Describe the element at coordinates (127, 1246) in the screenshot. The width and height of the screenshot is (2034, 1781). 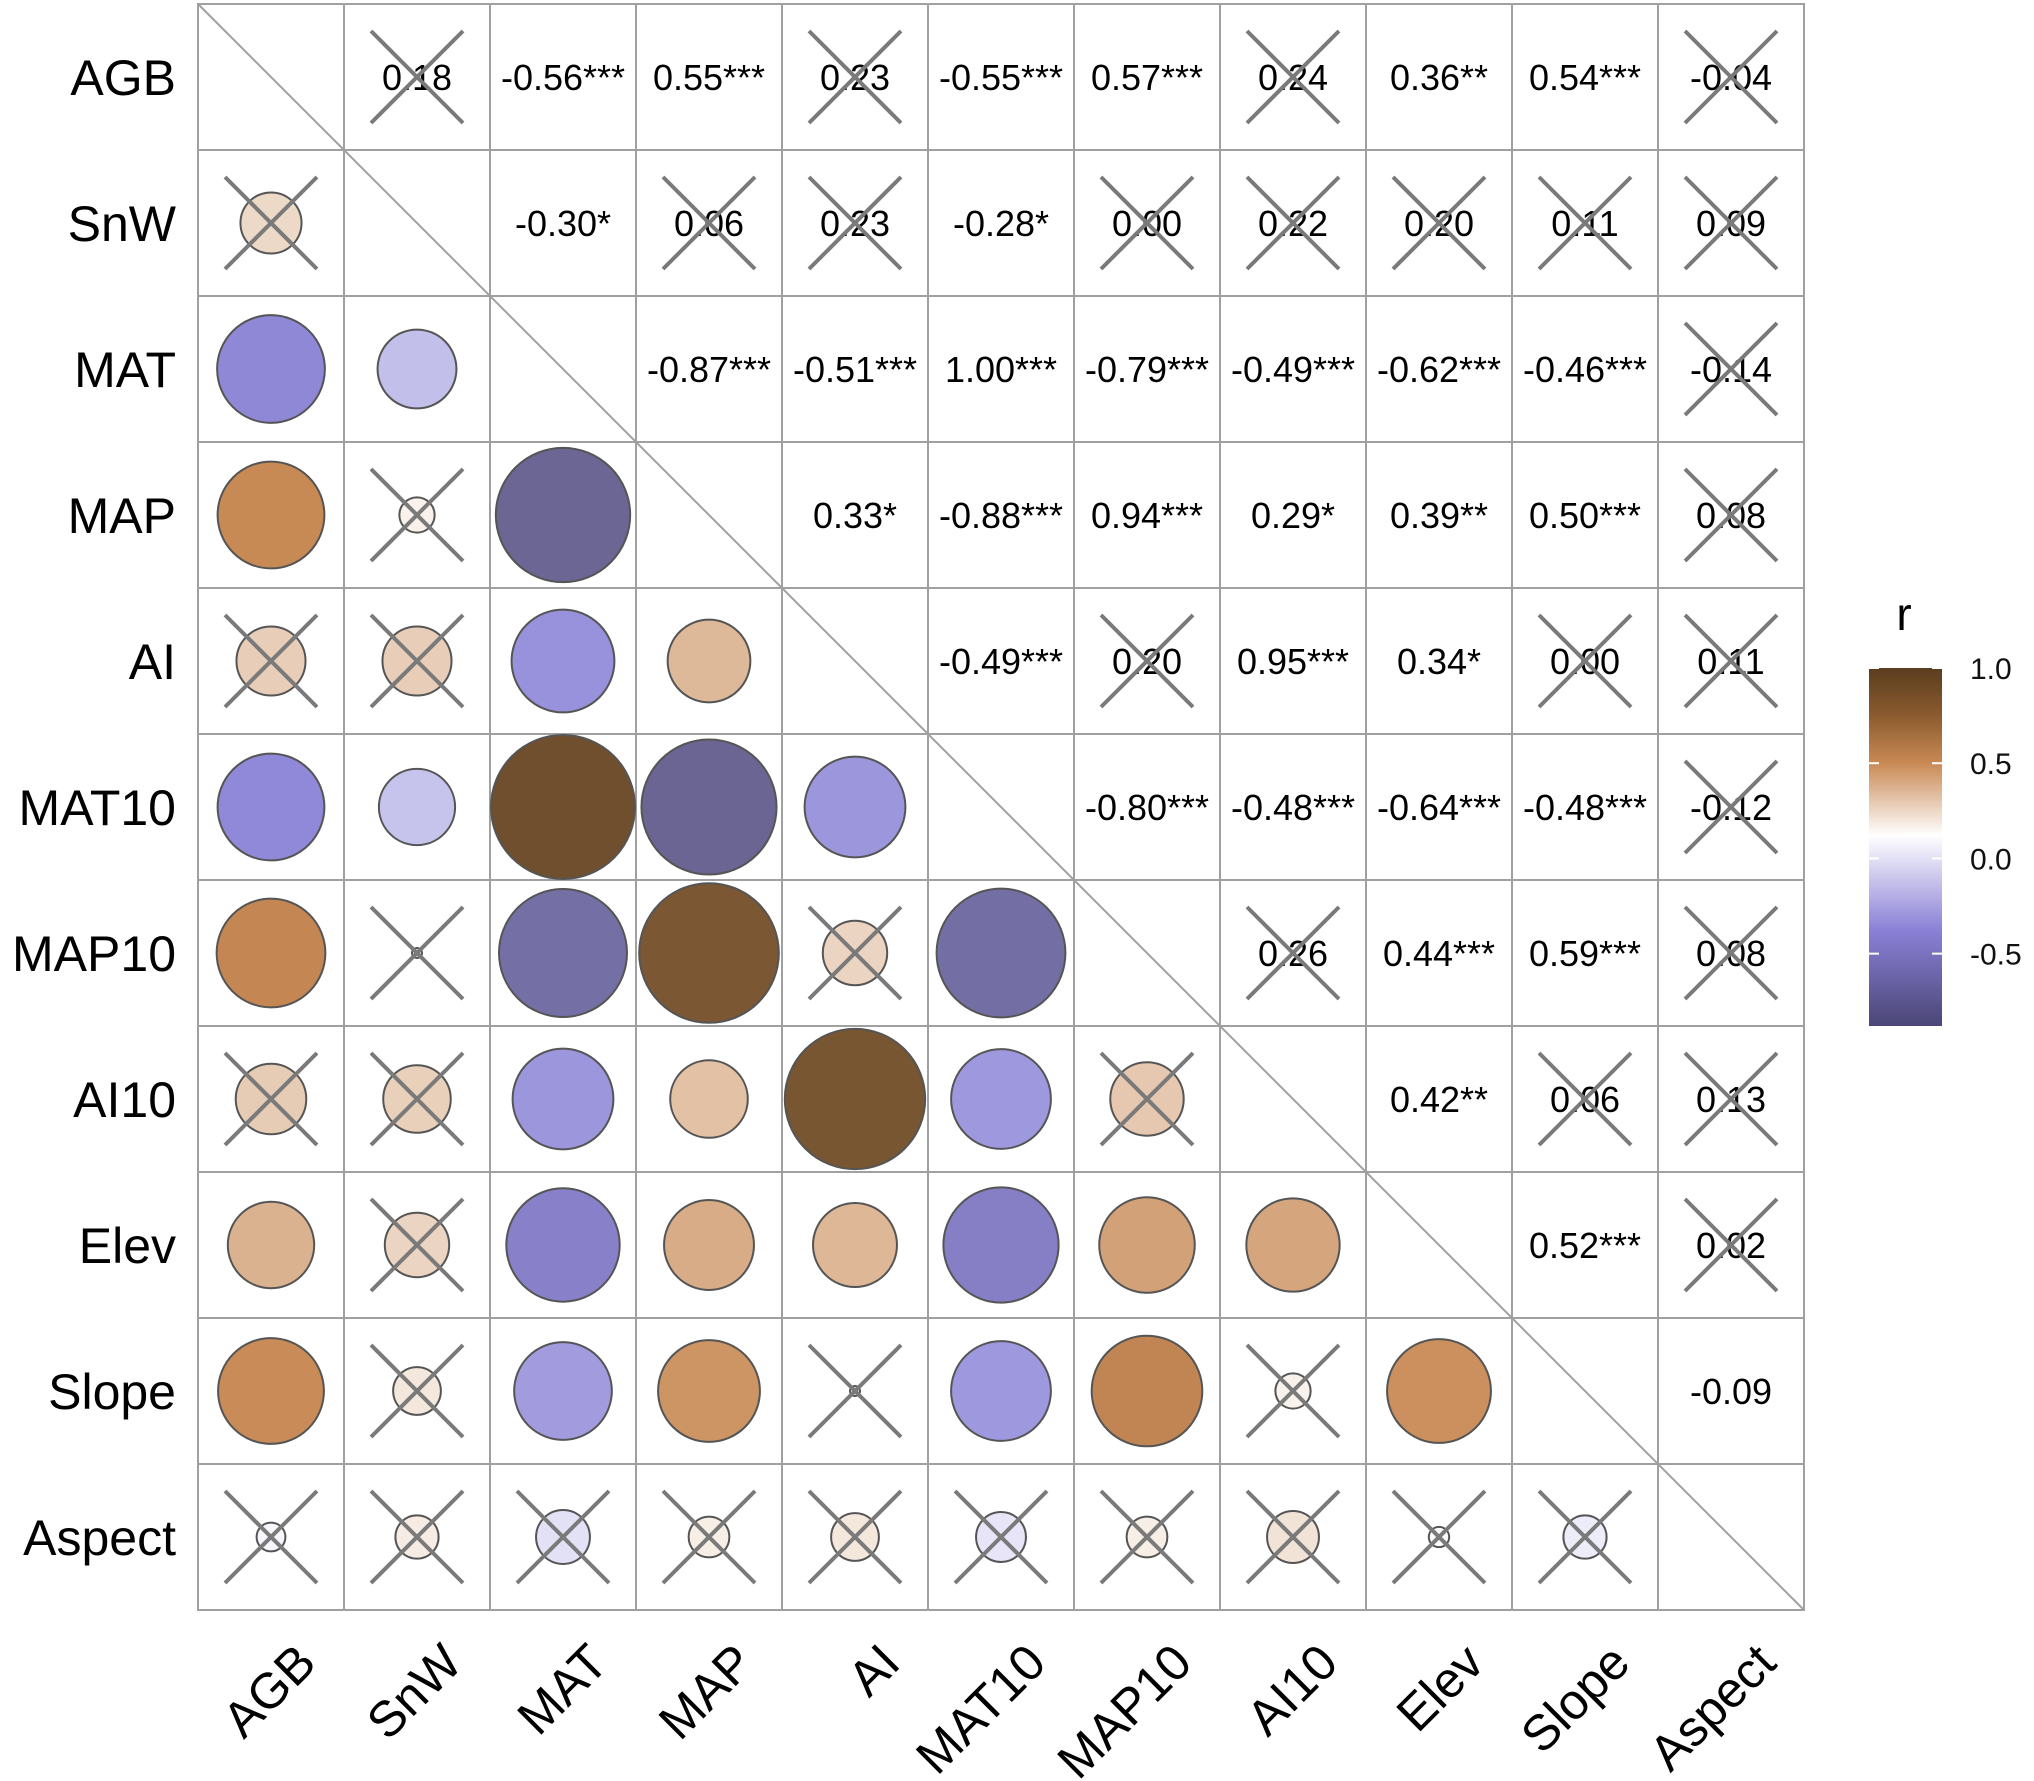
I see `row-label: Elev` at that location.